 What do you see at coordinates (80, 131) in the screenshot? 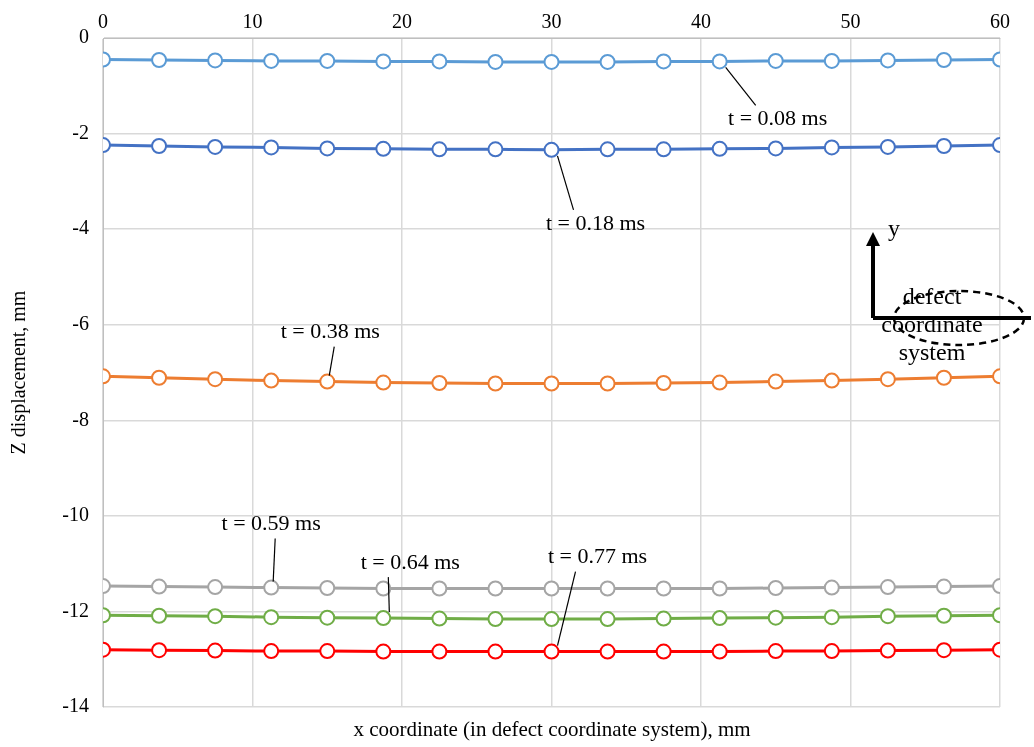
I see `y-tick-label: -2` at bounding box center [80, 131].